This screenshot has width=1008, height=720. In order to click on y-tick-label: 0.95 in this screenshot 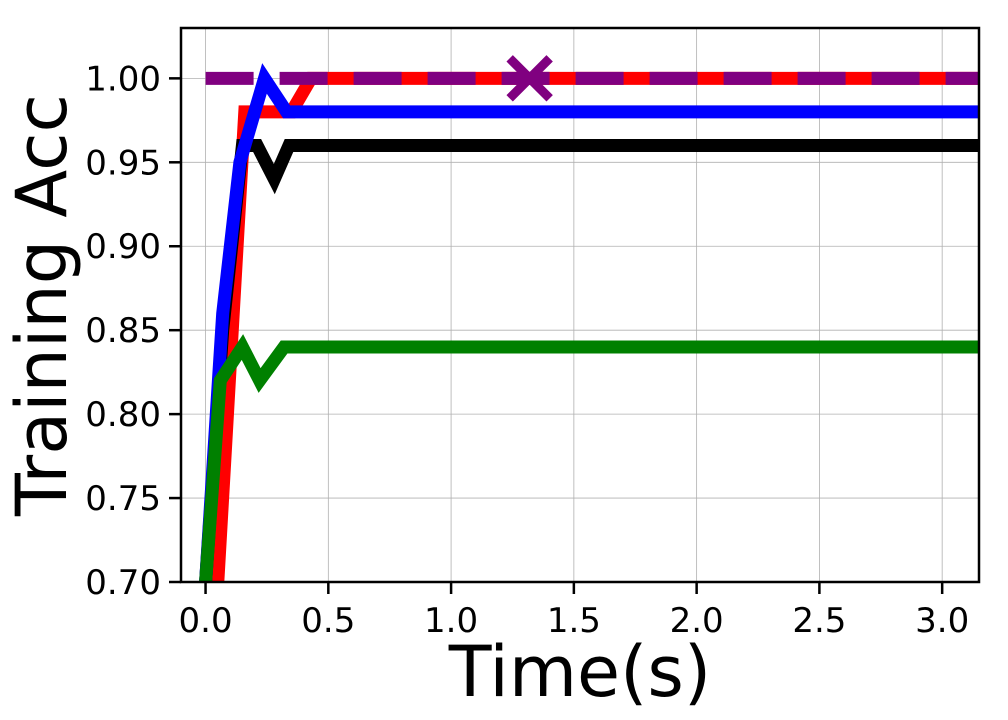, I will do `click(123, 163)`.